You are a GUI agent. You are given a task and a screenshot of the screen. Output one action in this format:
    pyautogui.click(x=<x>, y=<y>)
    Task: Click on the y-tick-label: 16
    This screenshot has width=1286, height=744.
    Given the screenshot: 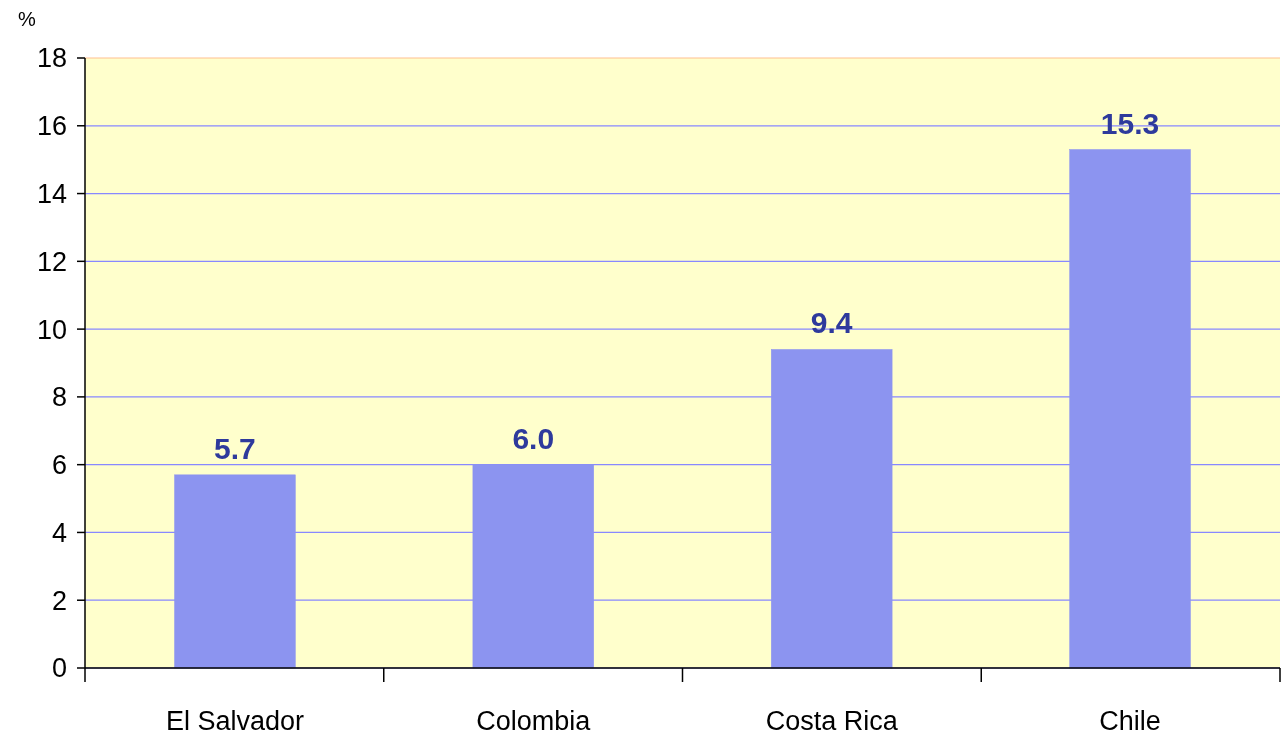 What is the action you would take?
    pyautogui.click(x=51, y=126)
    